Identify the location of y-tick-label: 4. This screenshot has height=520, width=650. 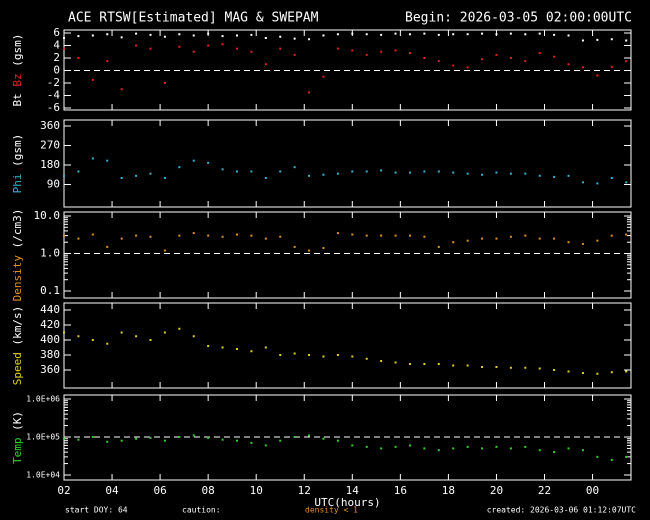
(56, 45).